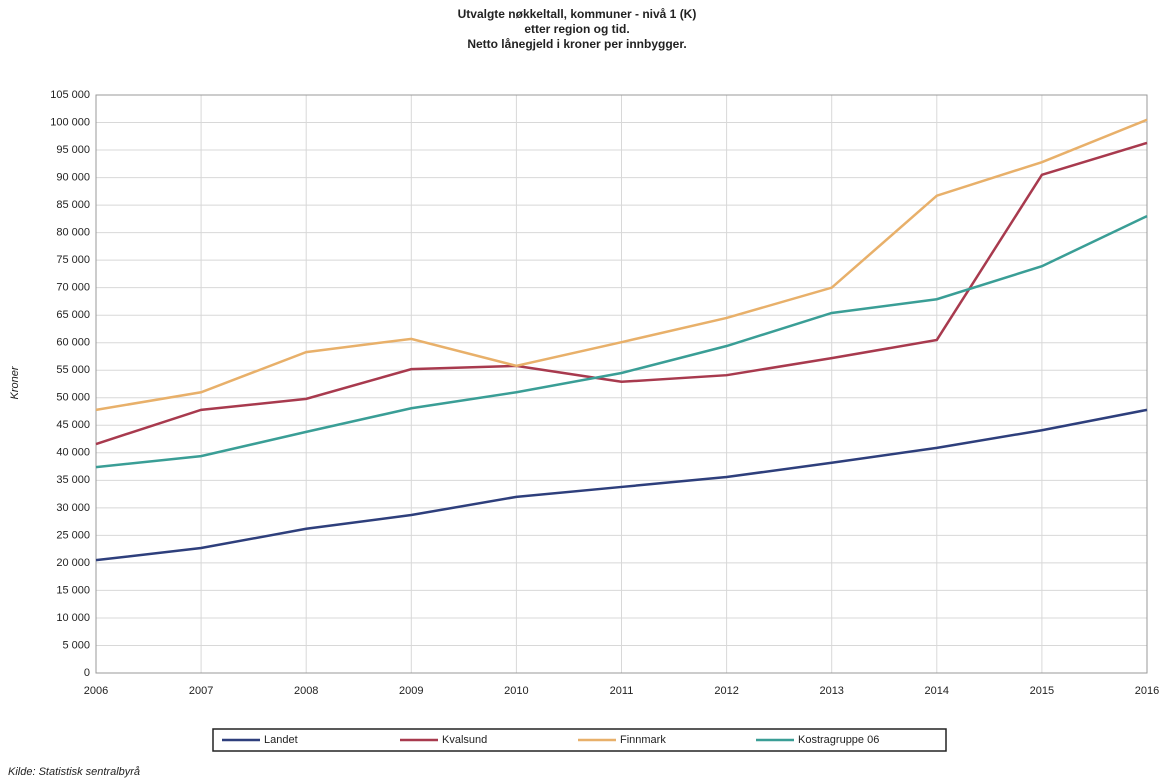 The image size is (1170, 783). I want to click on y-tick-label: 80 000, so click(73, 233).